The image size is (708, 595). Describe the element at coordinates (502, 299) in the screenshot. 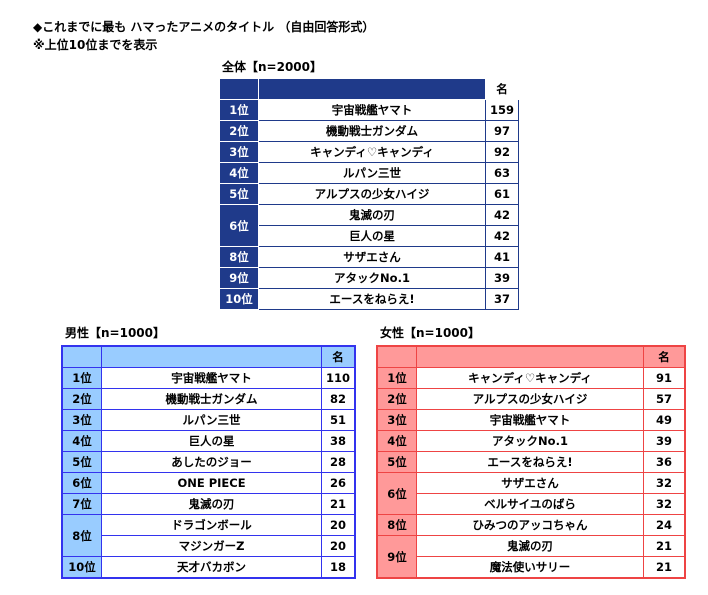

I see `count-cell: 37` at that location.